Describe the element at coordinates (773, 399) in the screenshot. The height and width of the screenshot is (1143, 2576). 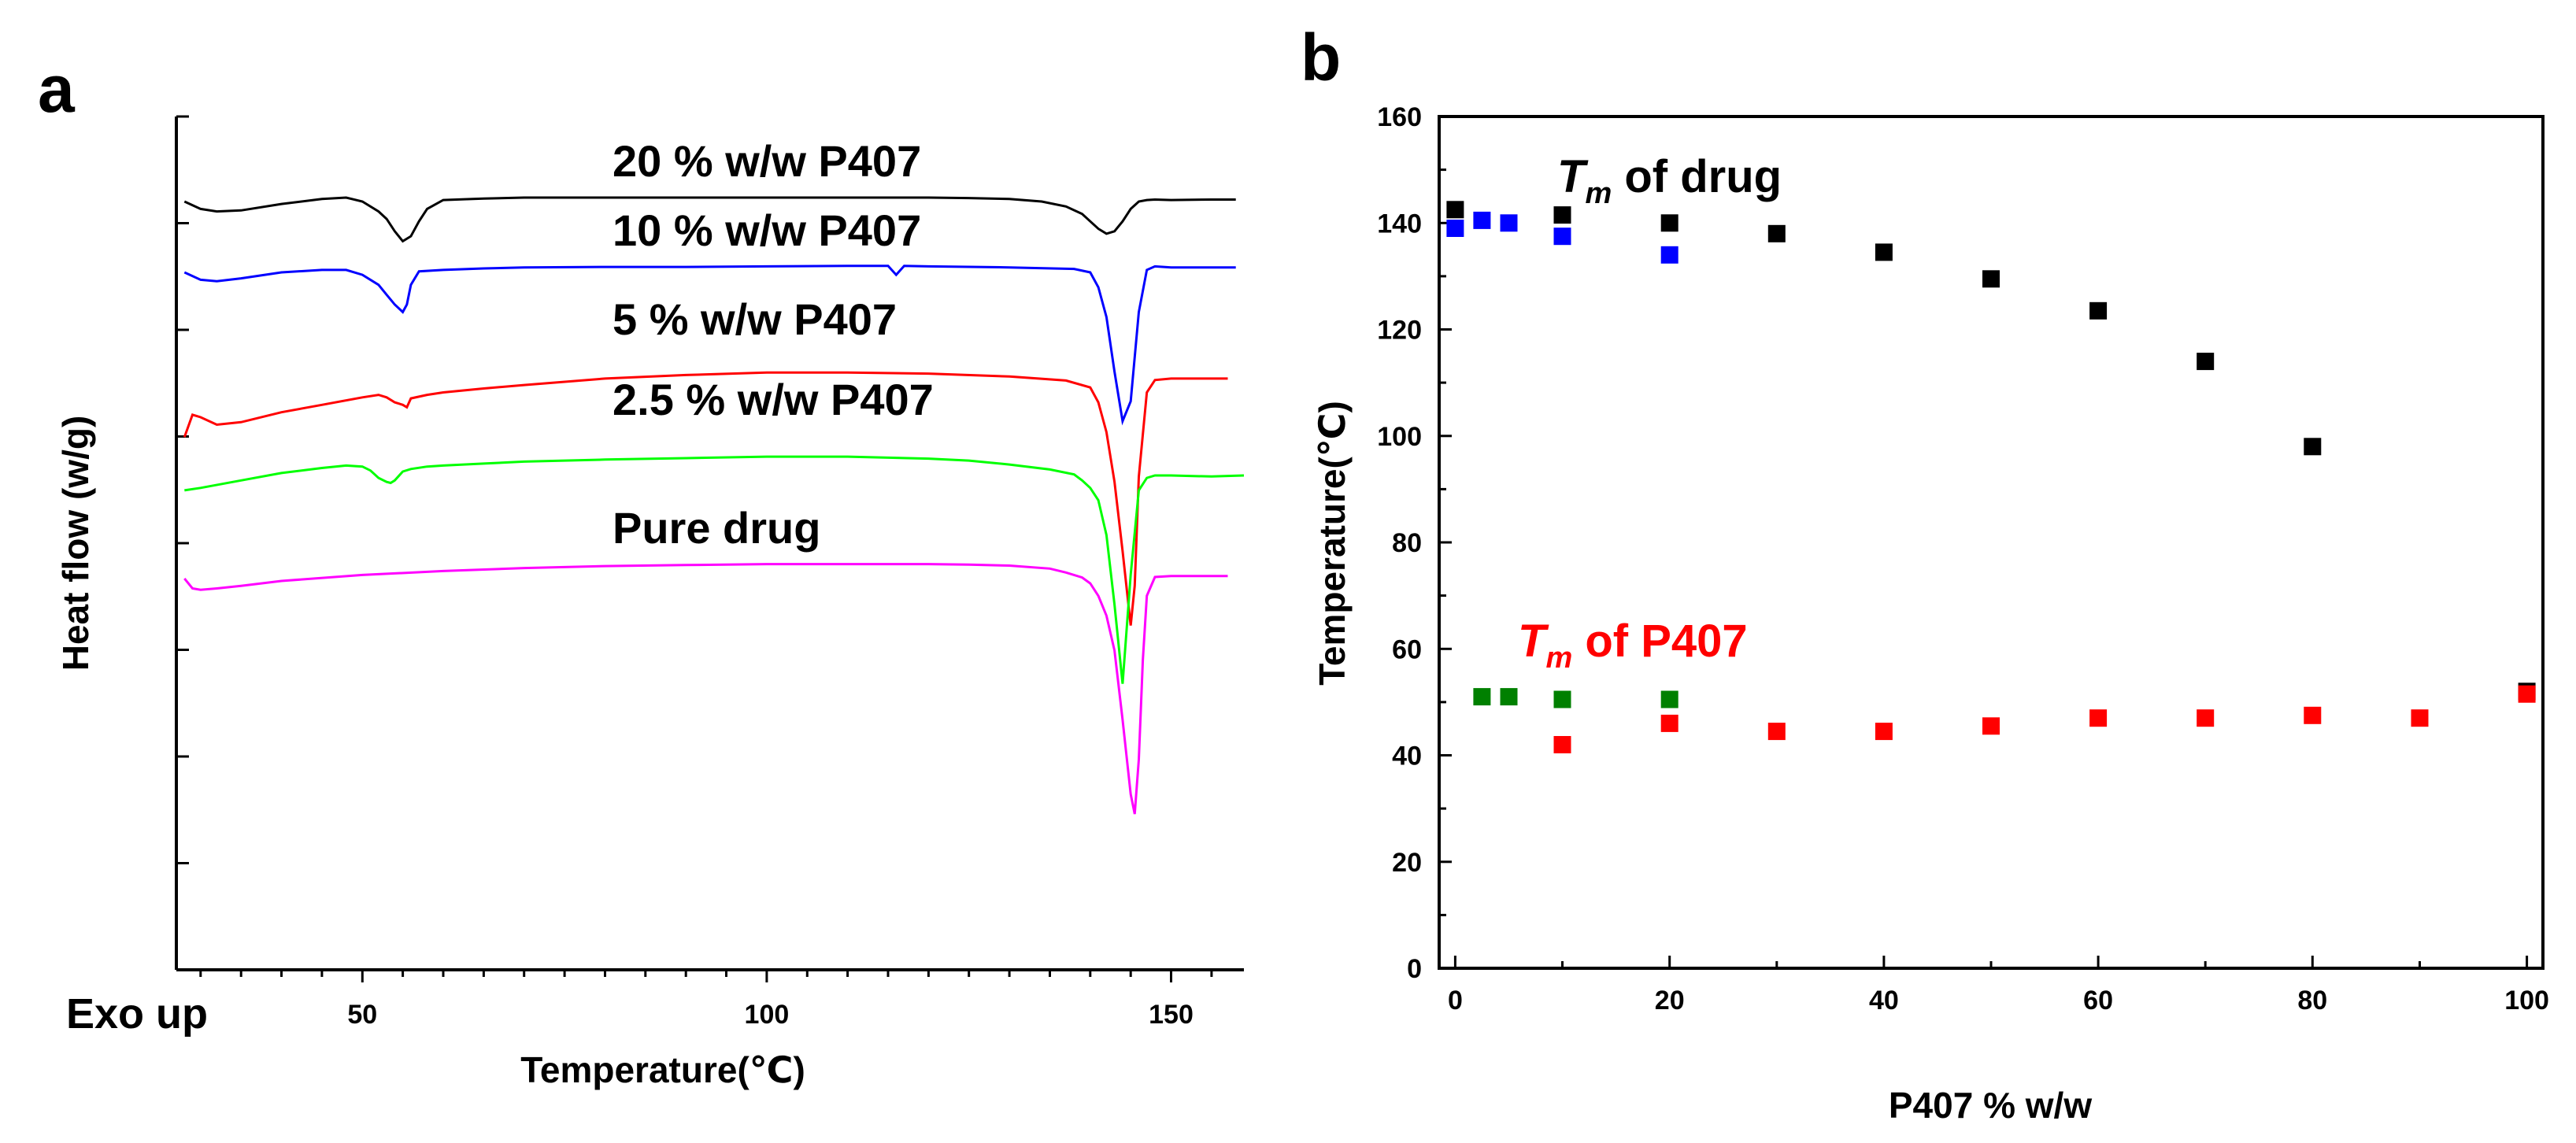
I see `label-2-5pct: 2.5 % w/w P407` at that location.